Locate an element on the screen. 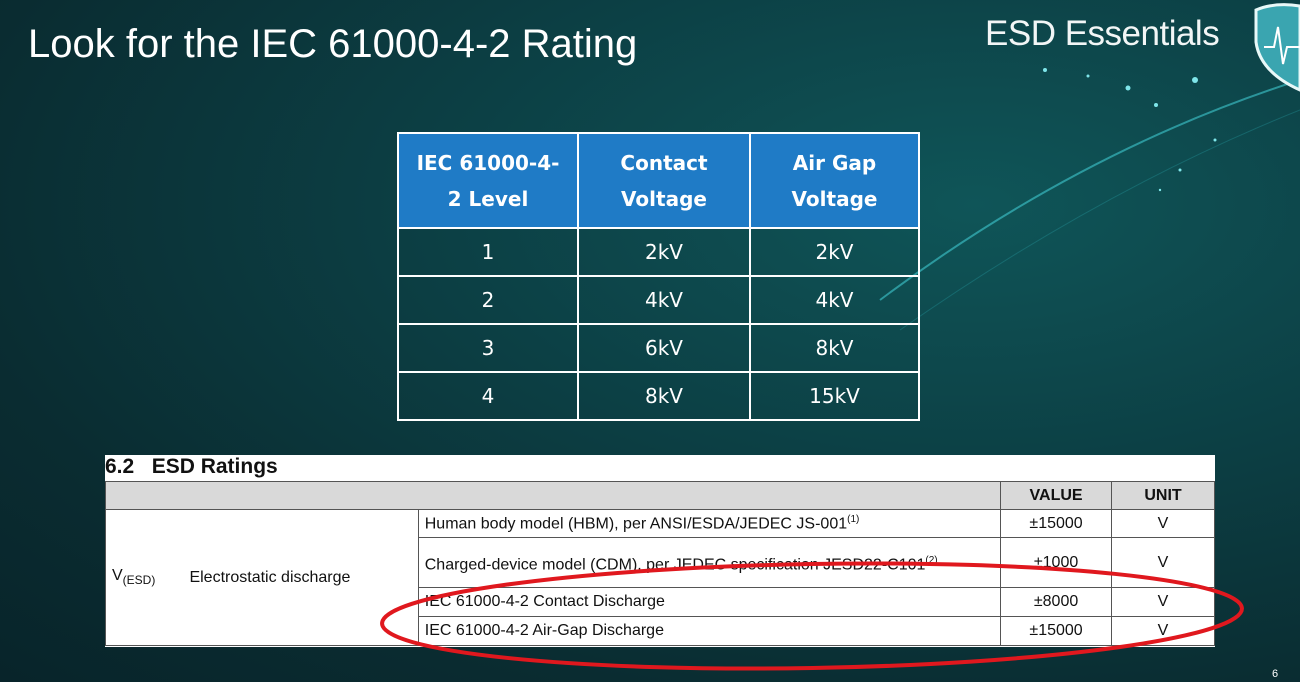 The height and width of the screenshot is (682, 1300). header-unit: UNIT is located at coordinates (1163, 495).